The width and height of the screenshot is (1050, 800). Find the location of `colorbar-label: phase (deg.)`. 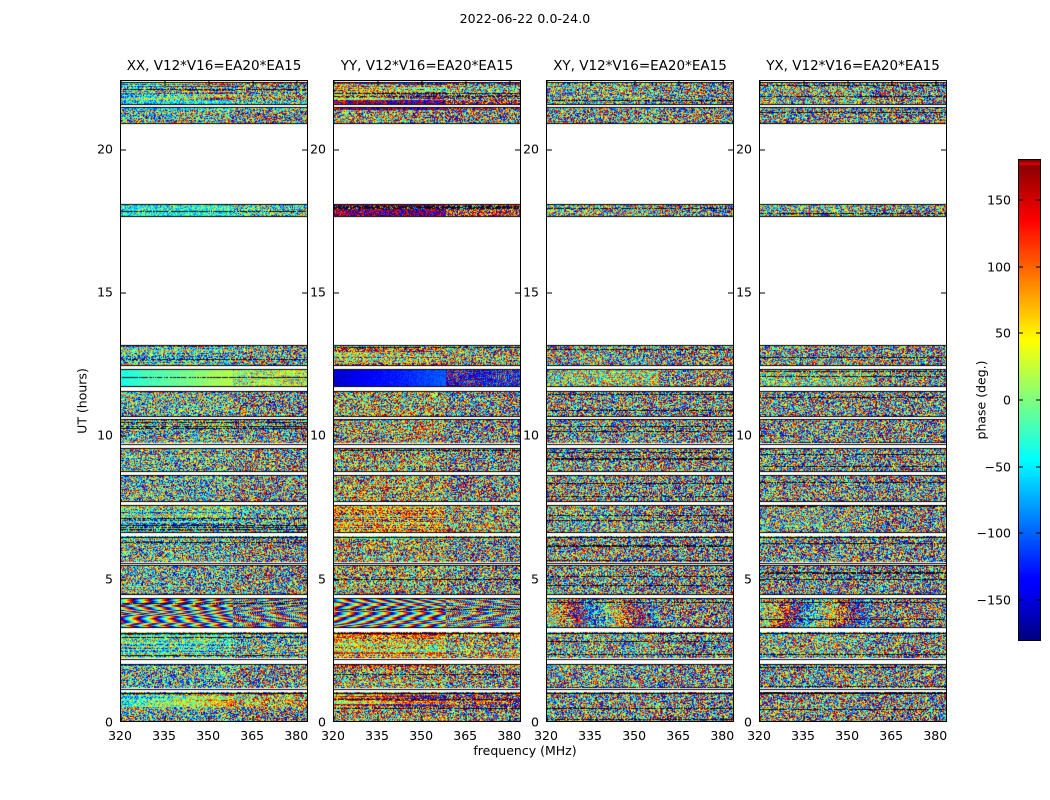

colorbar-label: phase (deg.) is located at coordinates (981, 400).